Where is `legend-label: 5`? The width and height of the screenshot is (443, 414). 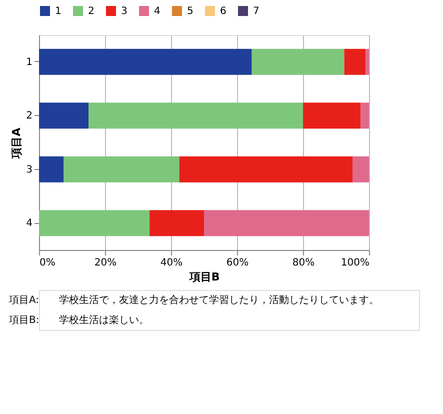 legend-label: 5 is located at coordinates (190, 11).